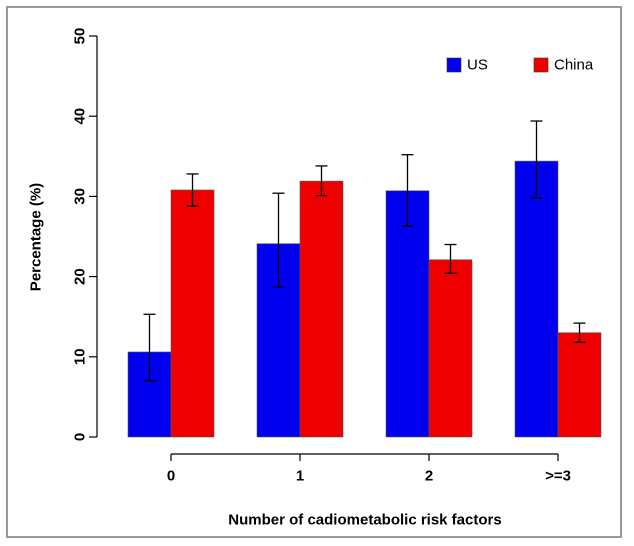 The height and width of the screenshot is (546, 634). What do you see at coordinates (80, 356) in the screenshot?
I see `y-tick-label: 10` at bounding box center [80, 356].